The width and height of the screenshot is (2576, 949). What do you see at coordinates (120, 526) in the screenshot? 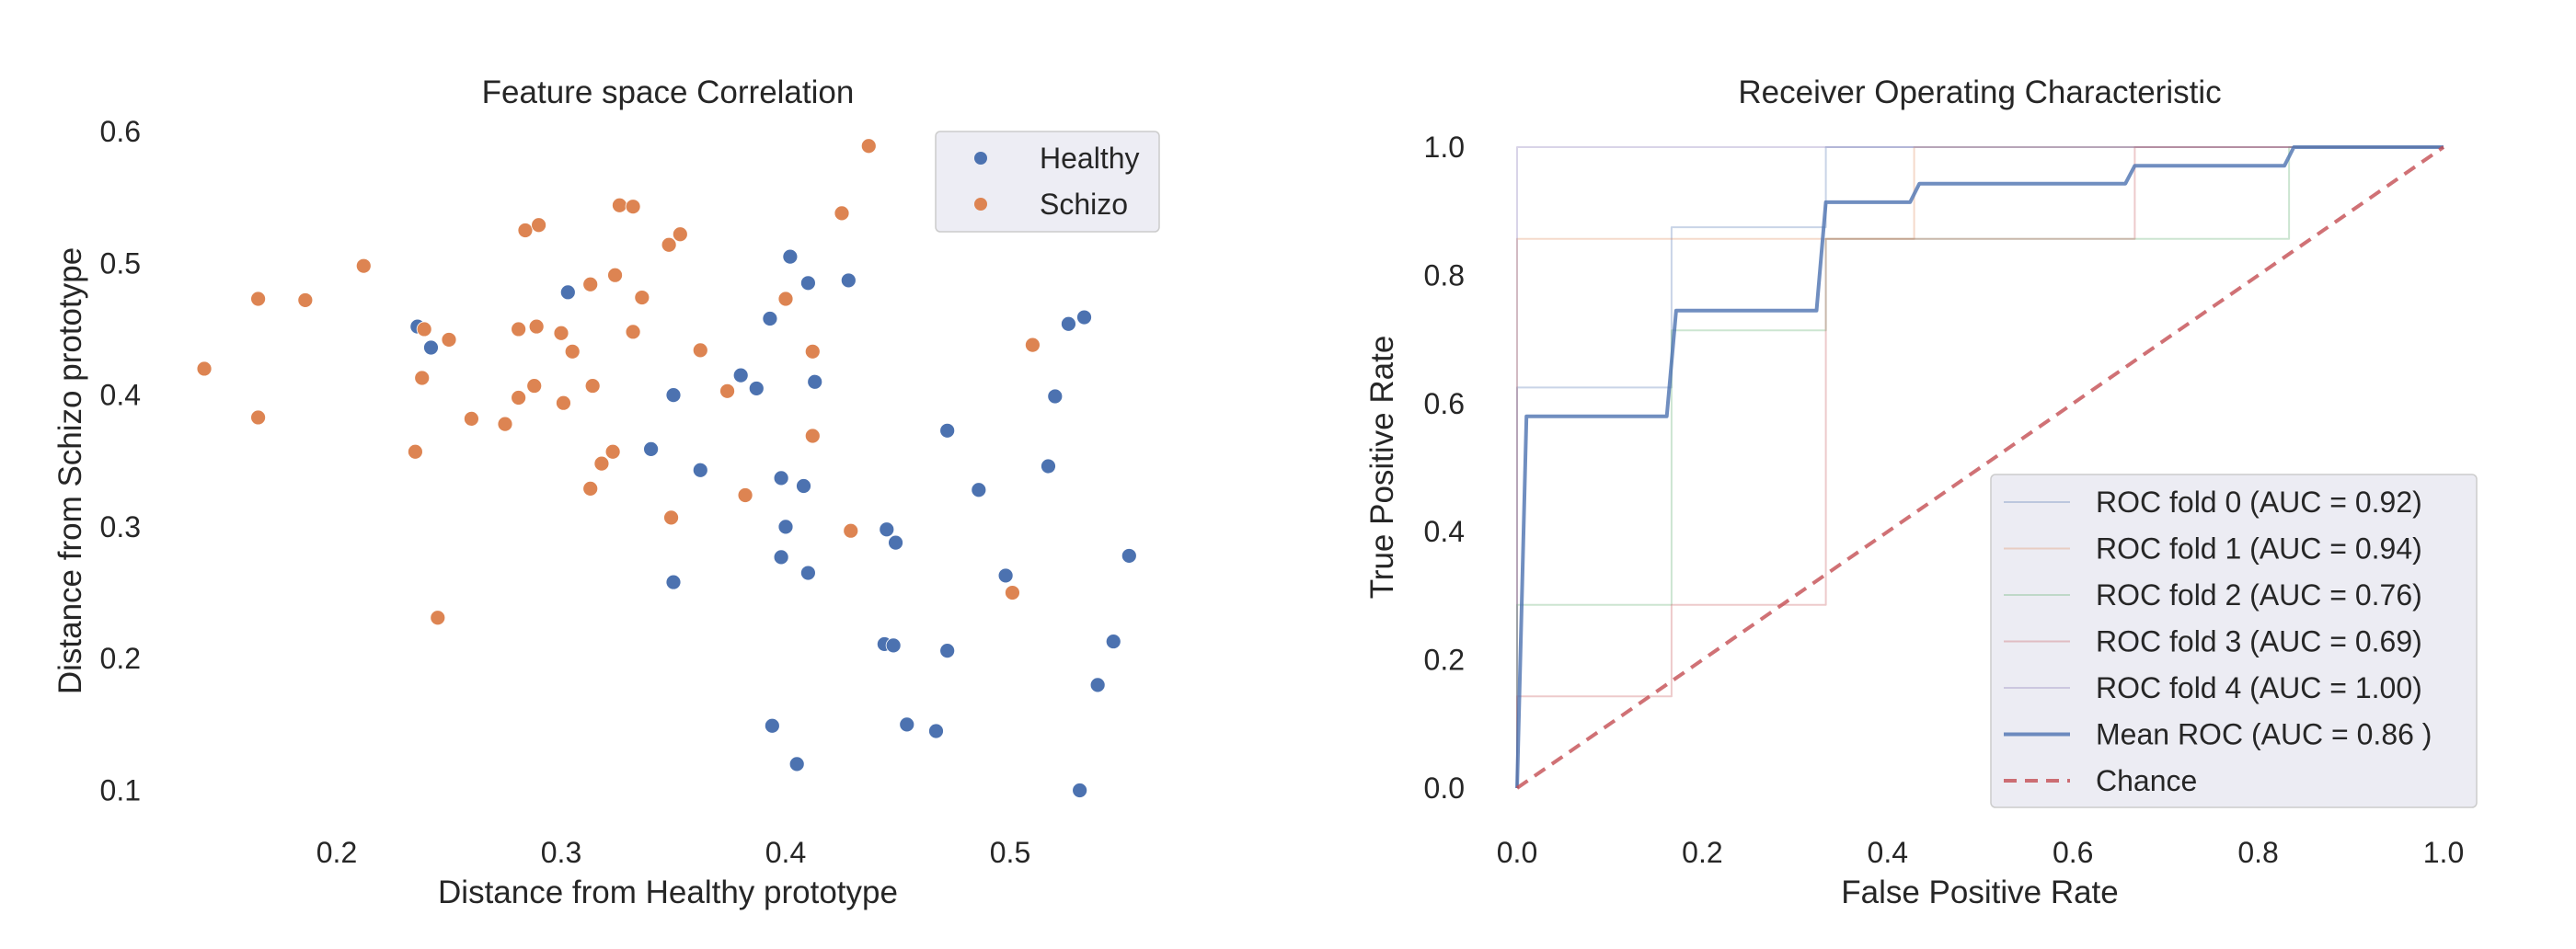
I see `scatter-y-tick-label: 0.3` at bounding box center [120, 526].